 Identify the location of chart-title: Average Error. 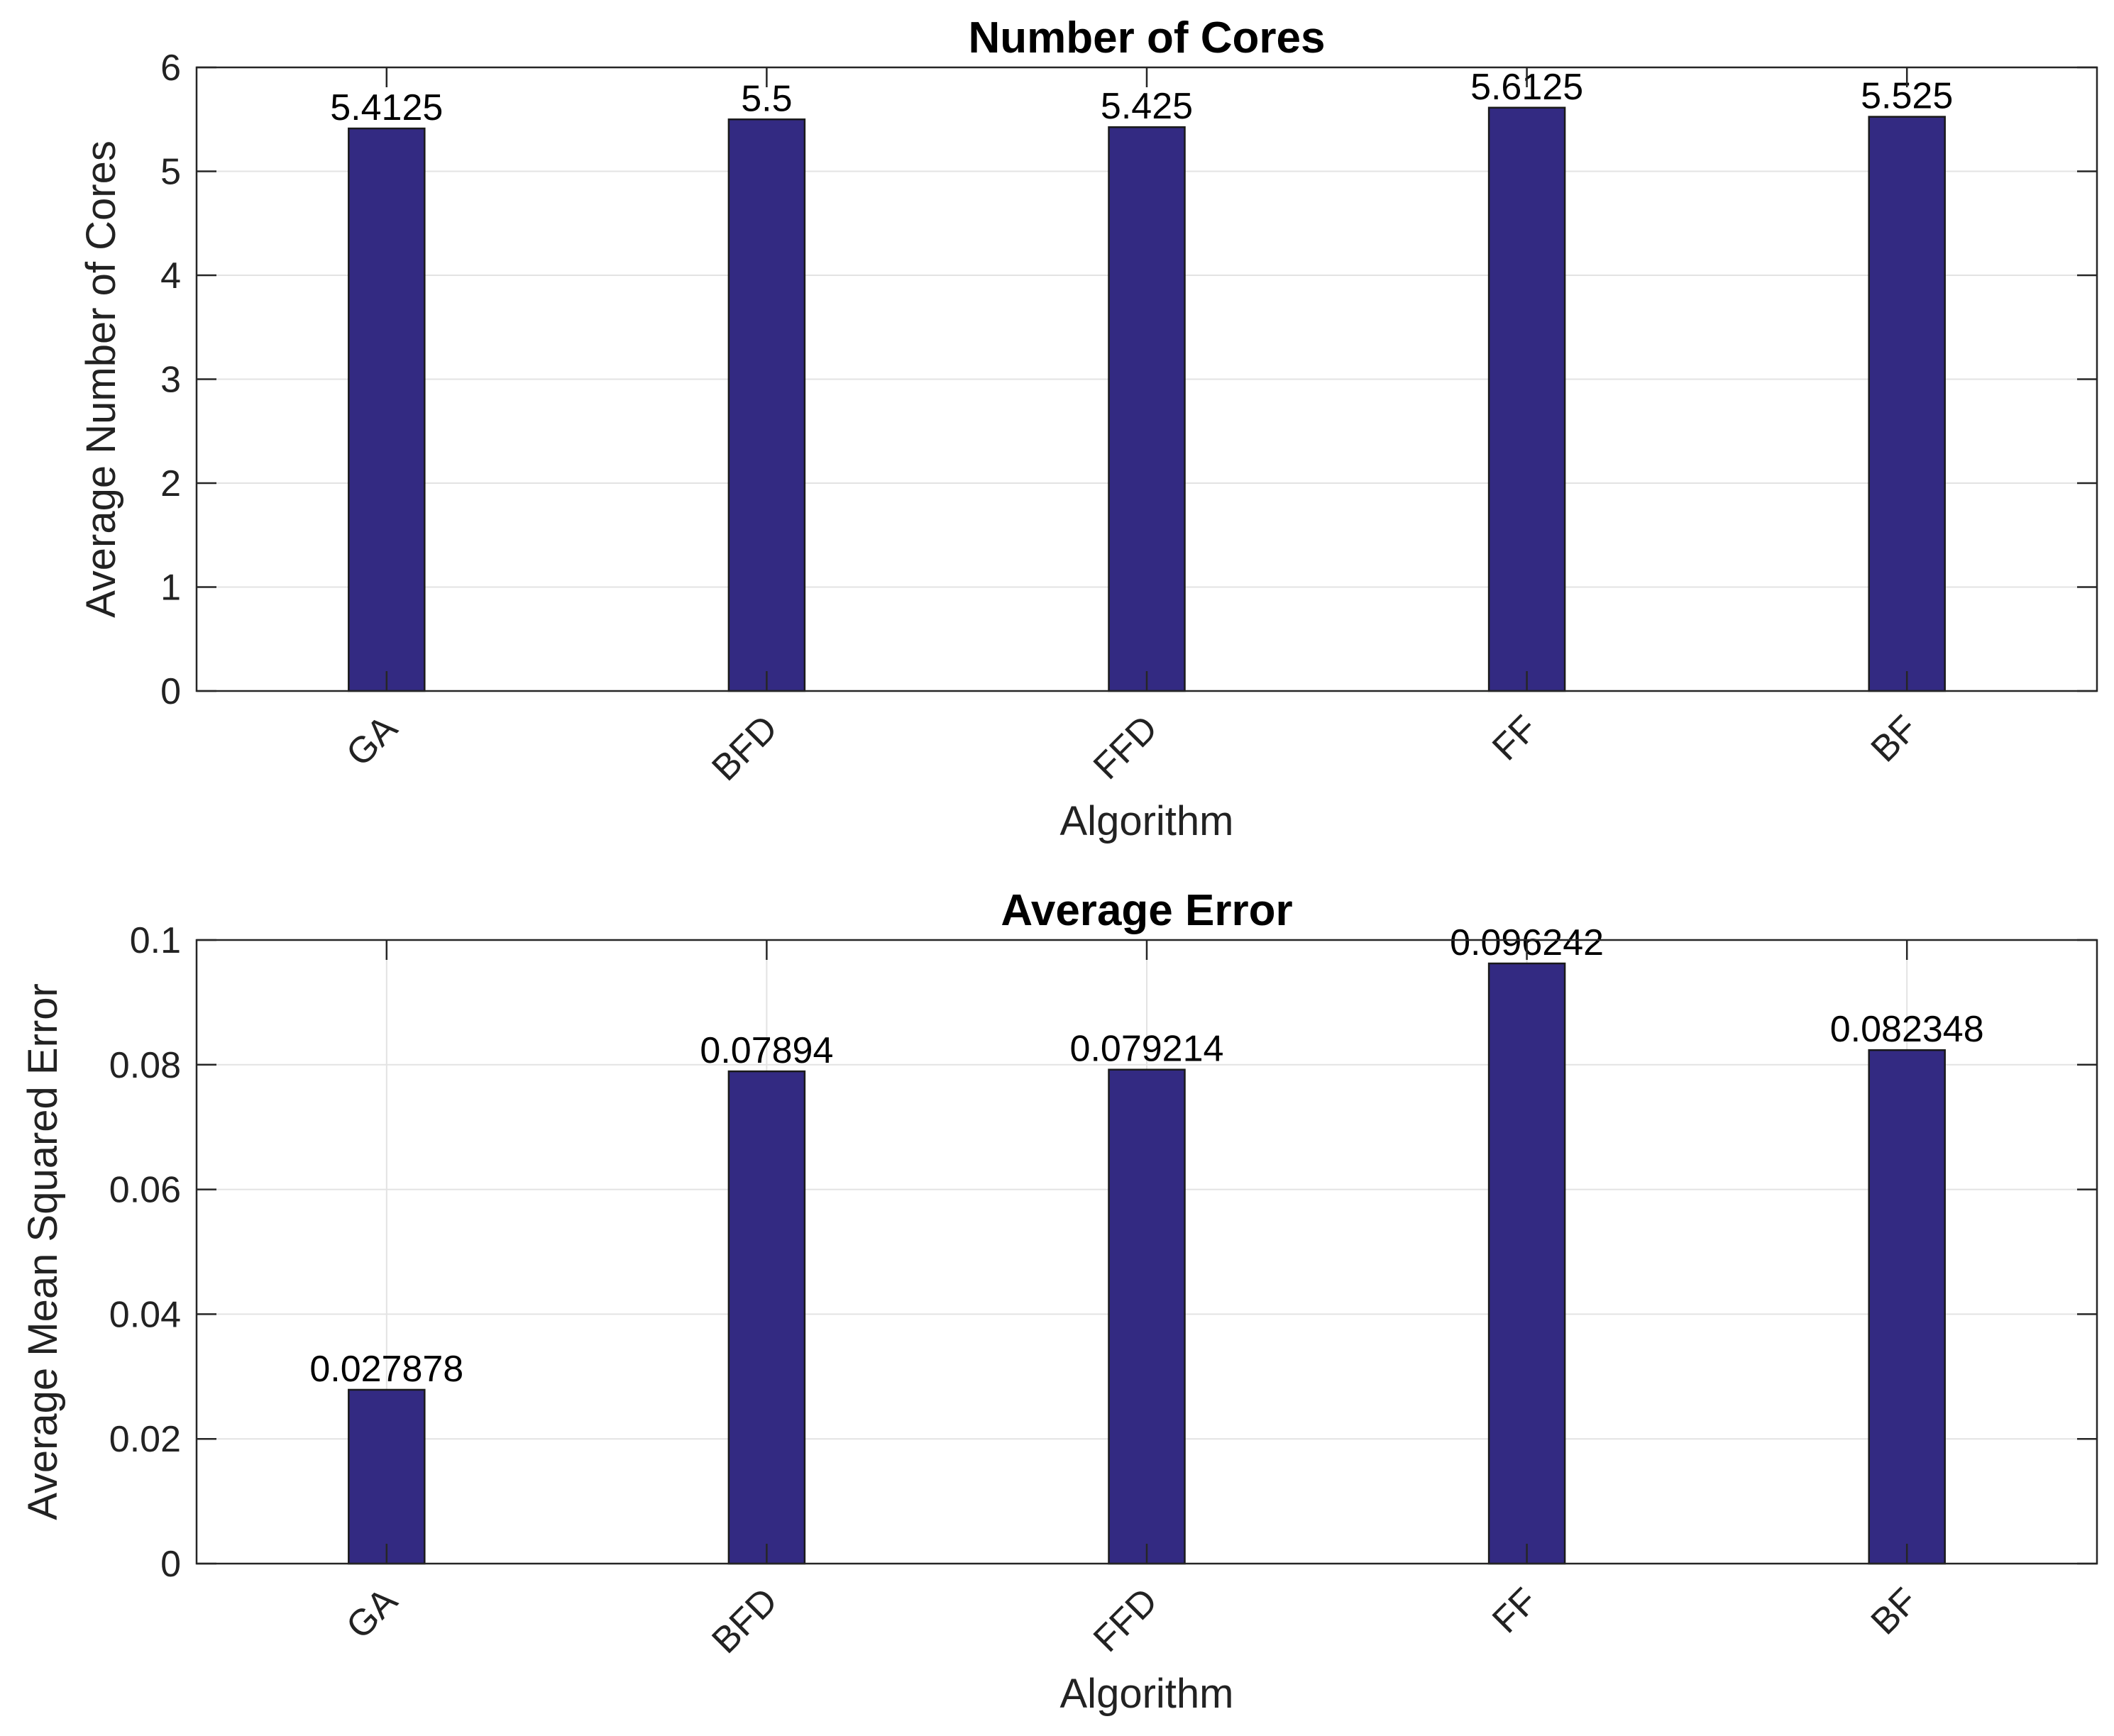
(1146, 910).